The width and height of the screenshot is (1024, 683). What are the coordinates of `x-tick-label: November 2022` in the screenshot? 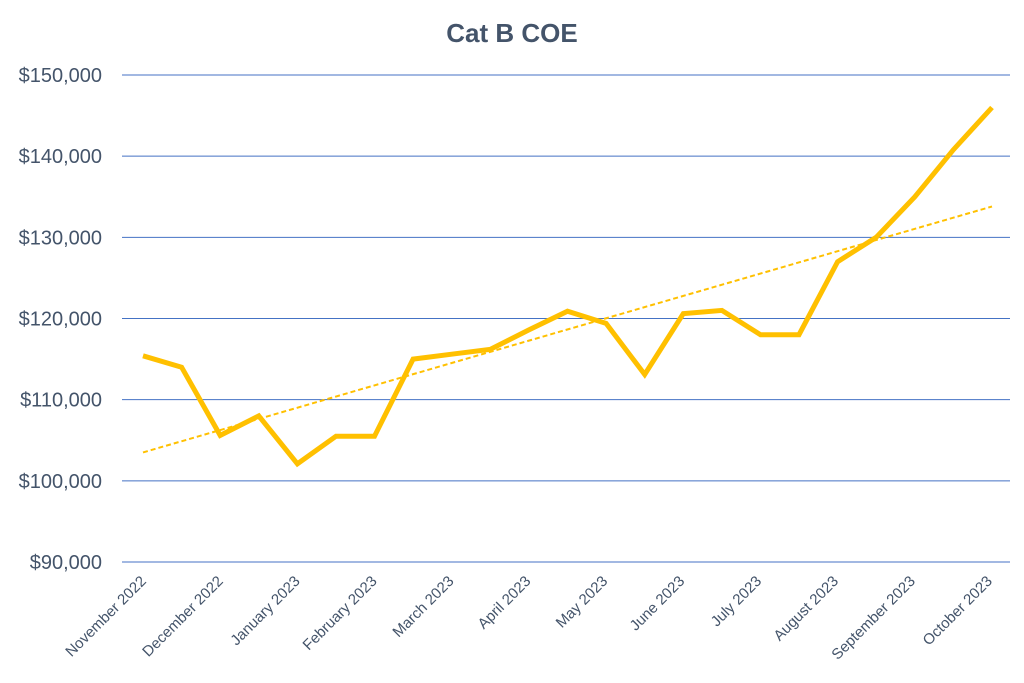 It's located at (105, 616).